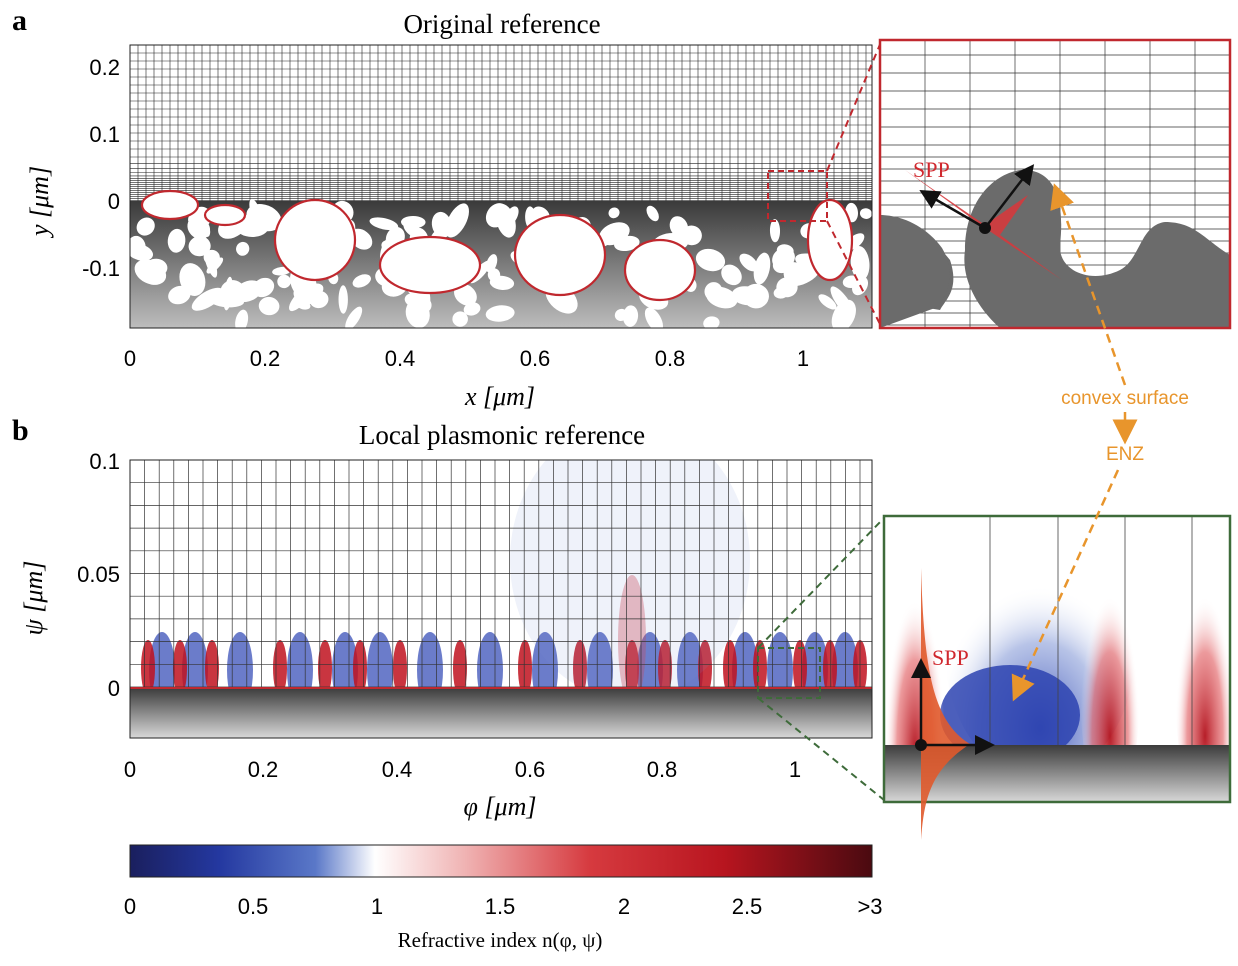 This screenshot has width=1238, height=966. I want to click on colorbar-tick: 0.5, so click(253, 906).